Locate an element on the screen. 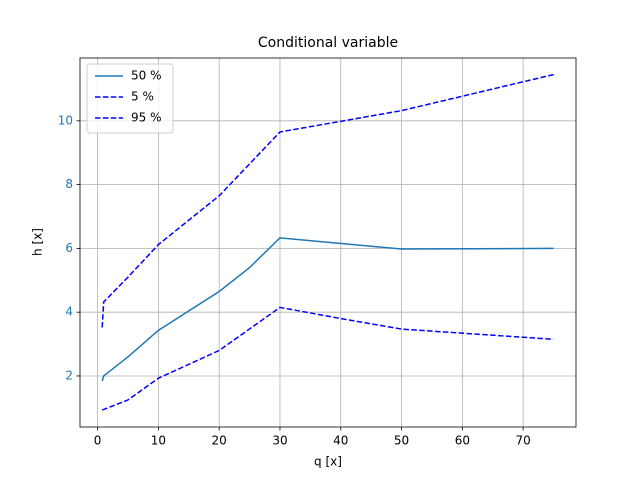 Image resolution: width=640 pixels, height=480 pixels. legend-box is located at coordinates (130, 98).